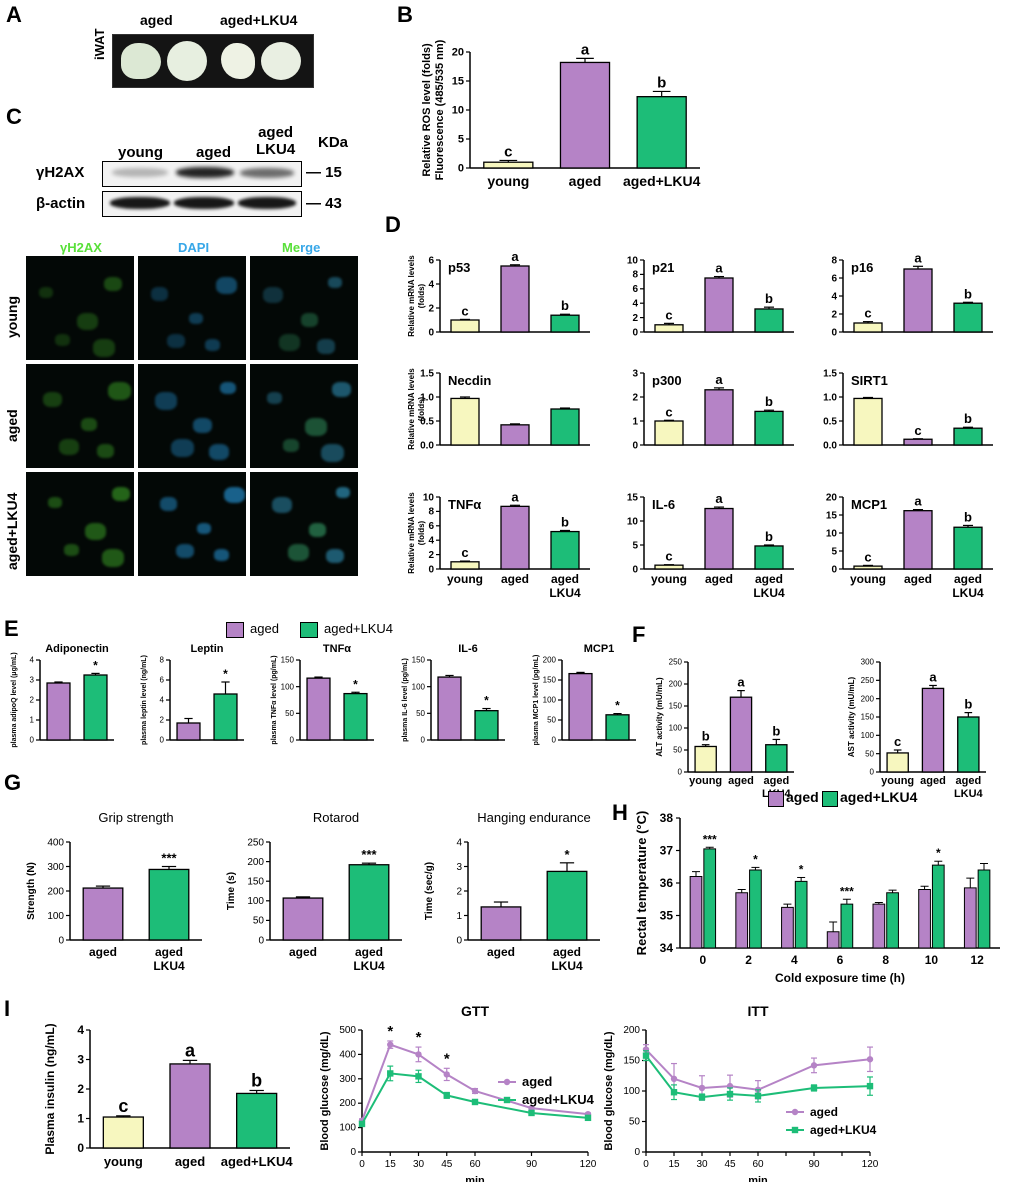  I want to click on I-GTT-xtick-label: 90, so click(532, 1164).